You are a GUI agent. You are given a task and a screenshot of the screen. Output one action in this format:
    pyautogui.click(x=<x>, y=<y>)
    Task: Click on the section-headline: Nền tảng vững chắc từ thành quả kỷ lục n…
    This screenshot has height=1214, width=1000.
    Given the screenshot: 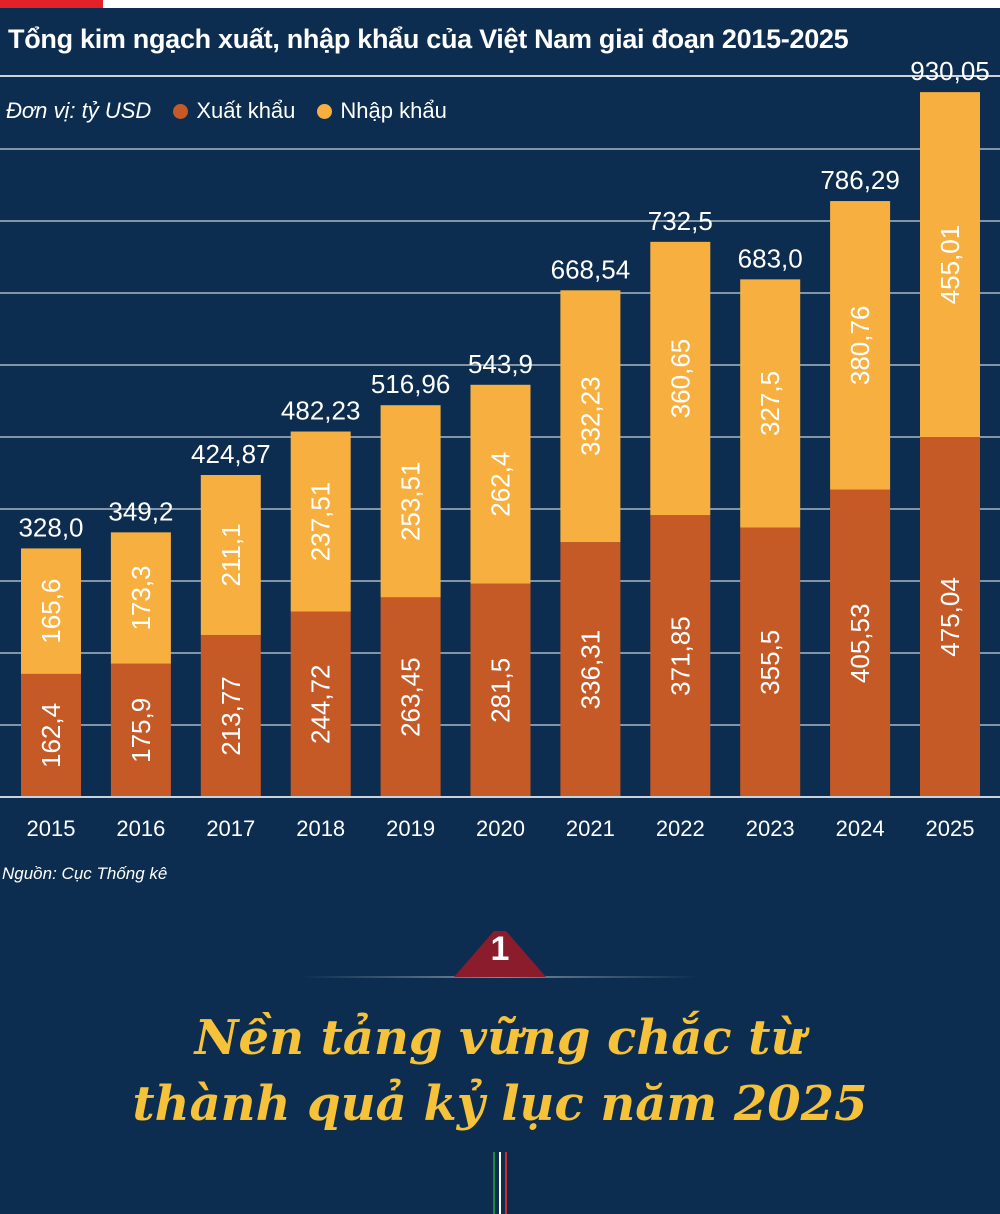 What is the action you would take?
    pyautogui.click(x=500, y=1071)
    